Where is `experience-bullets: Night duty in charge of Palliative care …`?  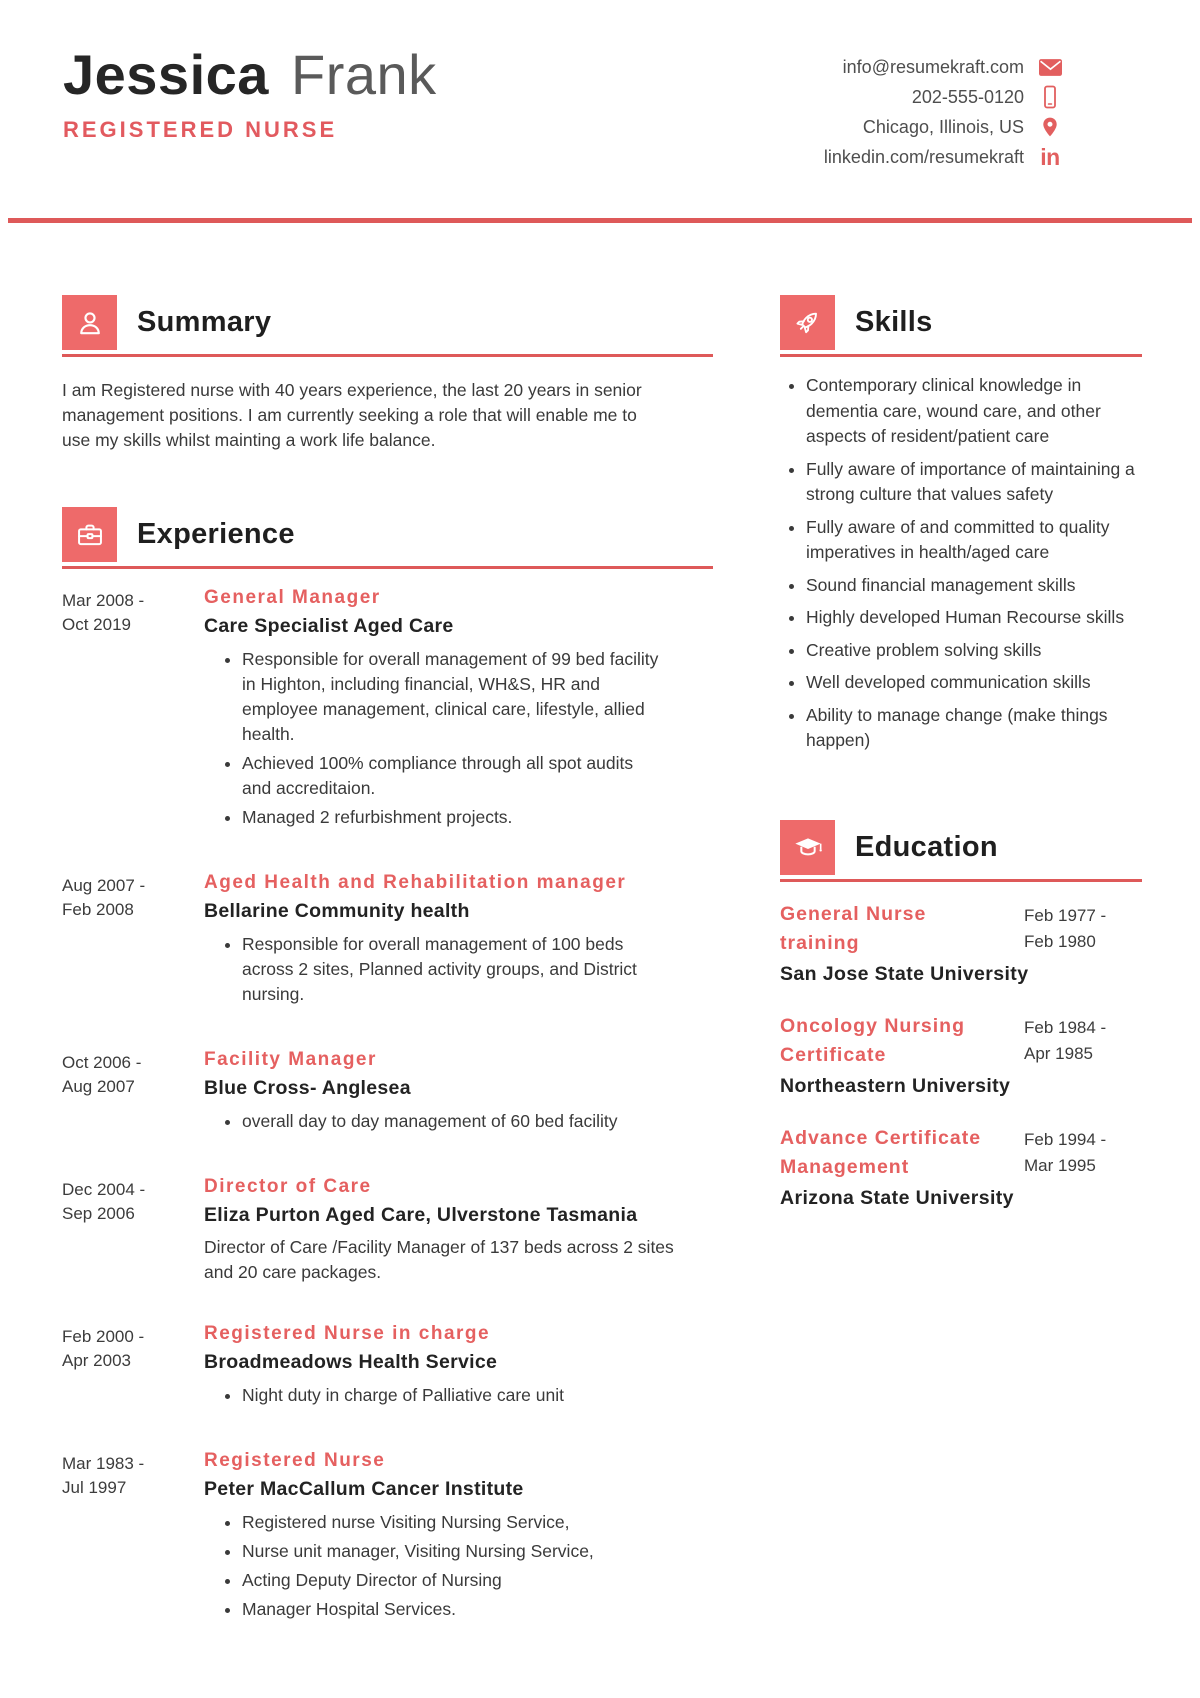
experience-bullets: Night duty in charge of Palliative care … is located at coordinates (458, 1395).